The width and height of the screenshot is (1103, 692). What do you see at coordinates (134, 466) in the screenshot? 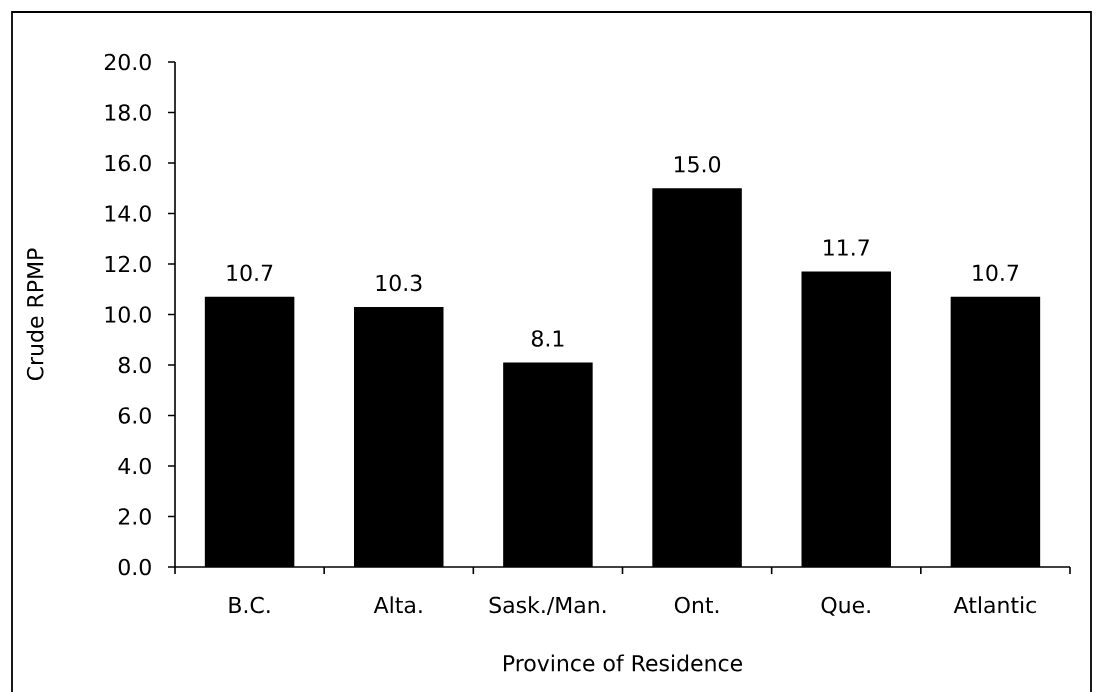
I see `y-tick-label: 4.0` at bounding box center [134, 466].